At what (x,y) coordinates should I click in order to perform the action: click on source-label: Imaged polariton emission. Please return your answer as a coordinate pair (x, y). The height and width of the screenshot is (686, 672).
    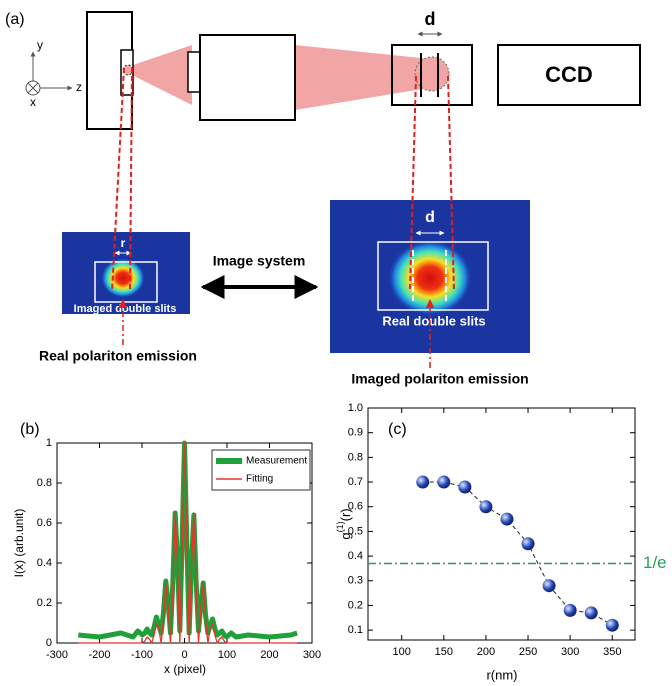
    Looking at the image, I should click on (439, 379).